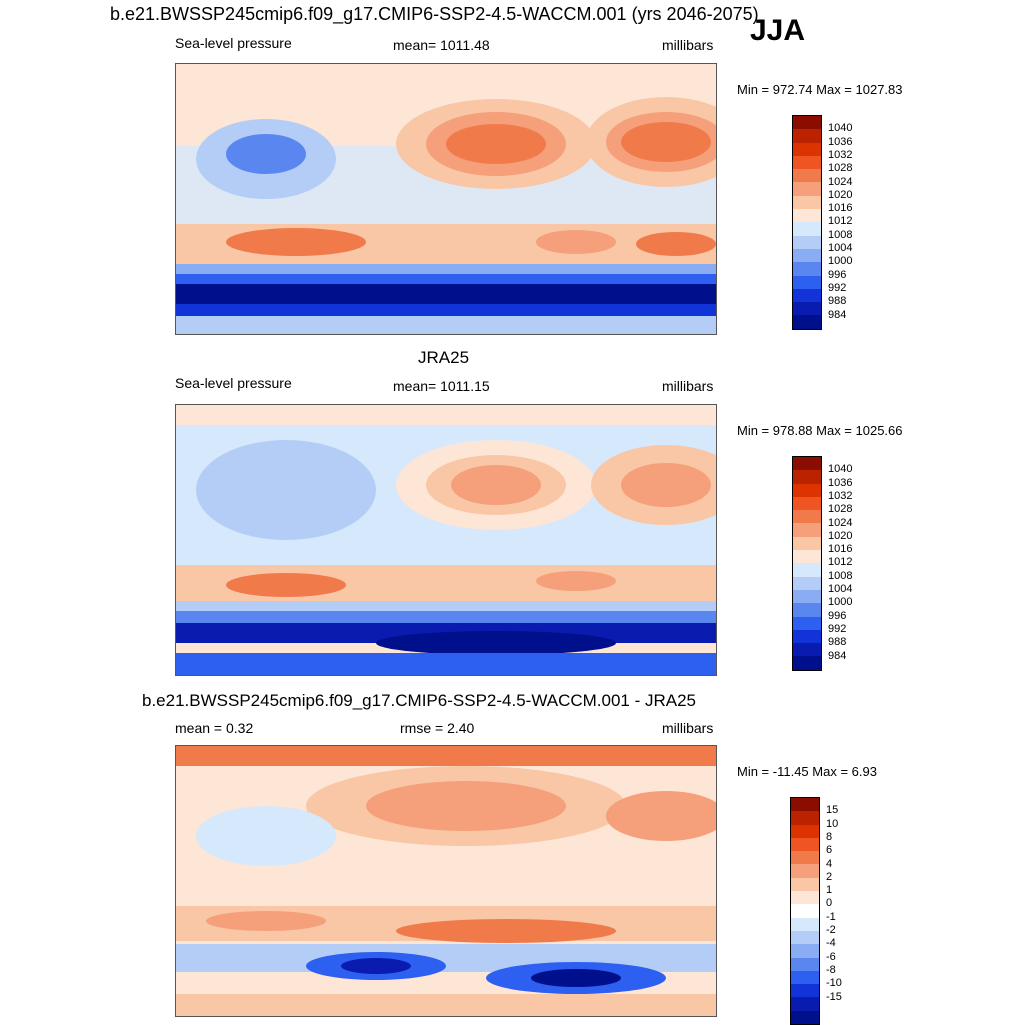 The image size is (1024, 1025). Describe the element at coordinates (688, 386) in the screenshot. I see `panel2-units: millibars` at that location.